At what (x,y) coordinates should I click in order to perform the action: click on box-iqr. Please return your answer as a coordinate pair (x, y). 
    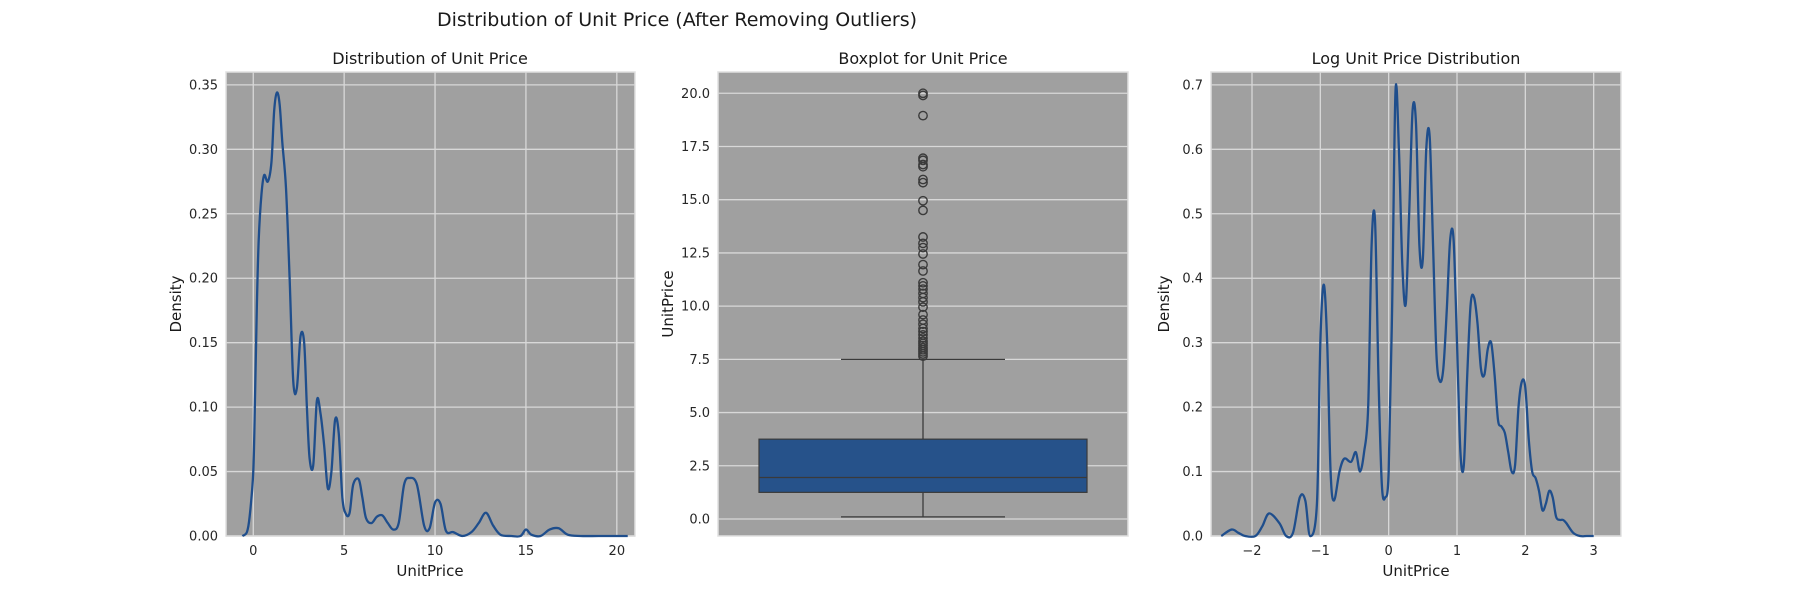
    Looking at the image, I should click on (923, 465).